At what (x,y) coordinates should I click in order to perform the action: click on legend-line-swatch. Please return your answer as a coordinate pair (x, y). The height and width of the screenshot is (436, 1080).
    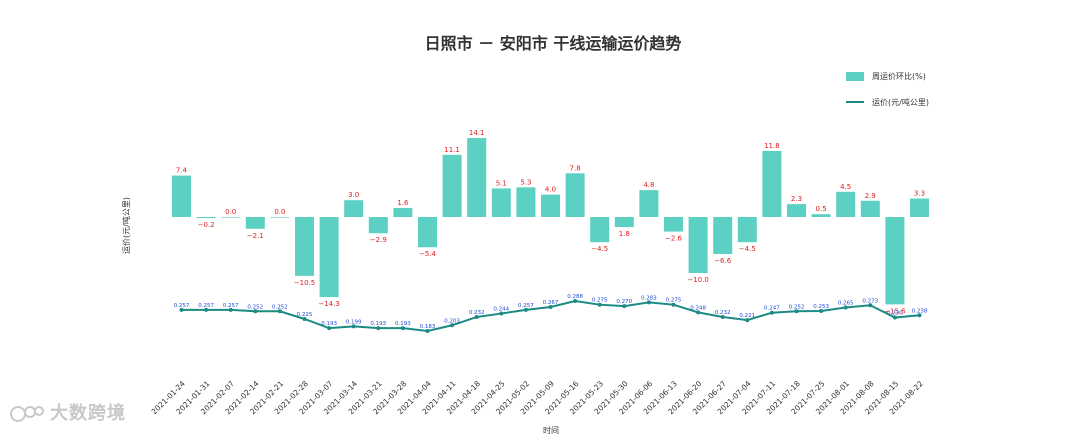
    Looking at the image, I should click on (855, 102).